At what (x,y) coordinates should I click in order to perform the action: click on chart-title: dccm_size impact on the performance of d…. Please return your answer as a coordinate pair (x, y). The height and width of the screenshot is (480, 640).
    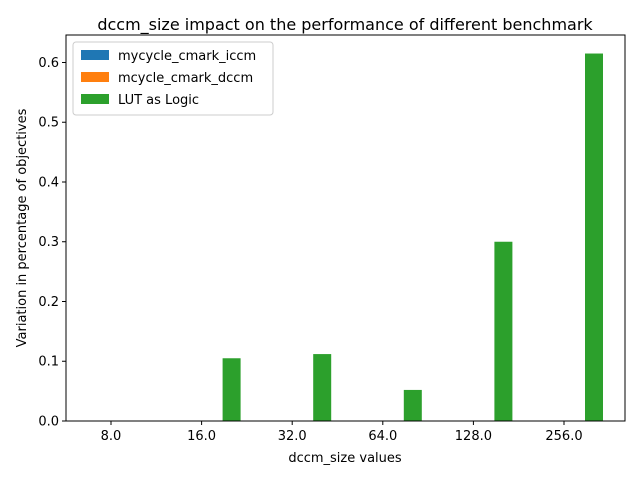
    Looking at the image, I should click on (345, 25).